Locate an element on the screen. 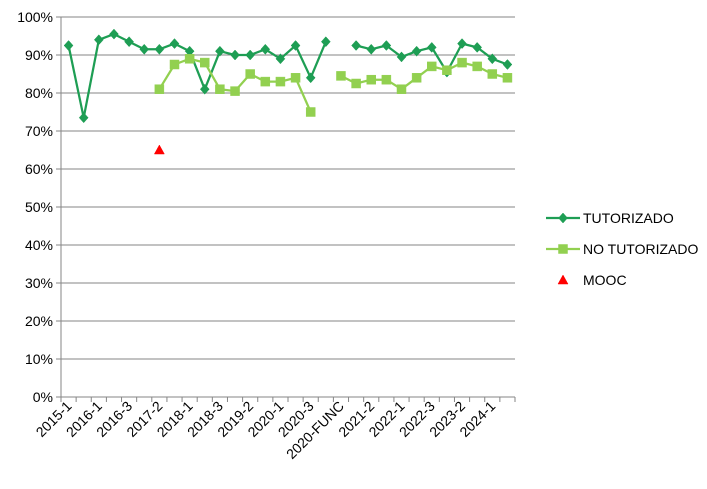 This screenshot has height=489, width=707. y-tick-label: 40% is located at coordinates (39, 245).